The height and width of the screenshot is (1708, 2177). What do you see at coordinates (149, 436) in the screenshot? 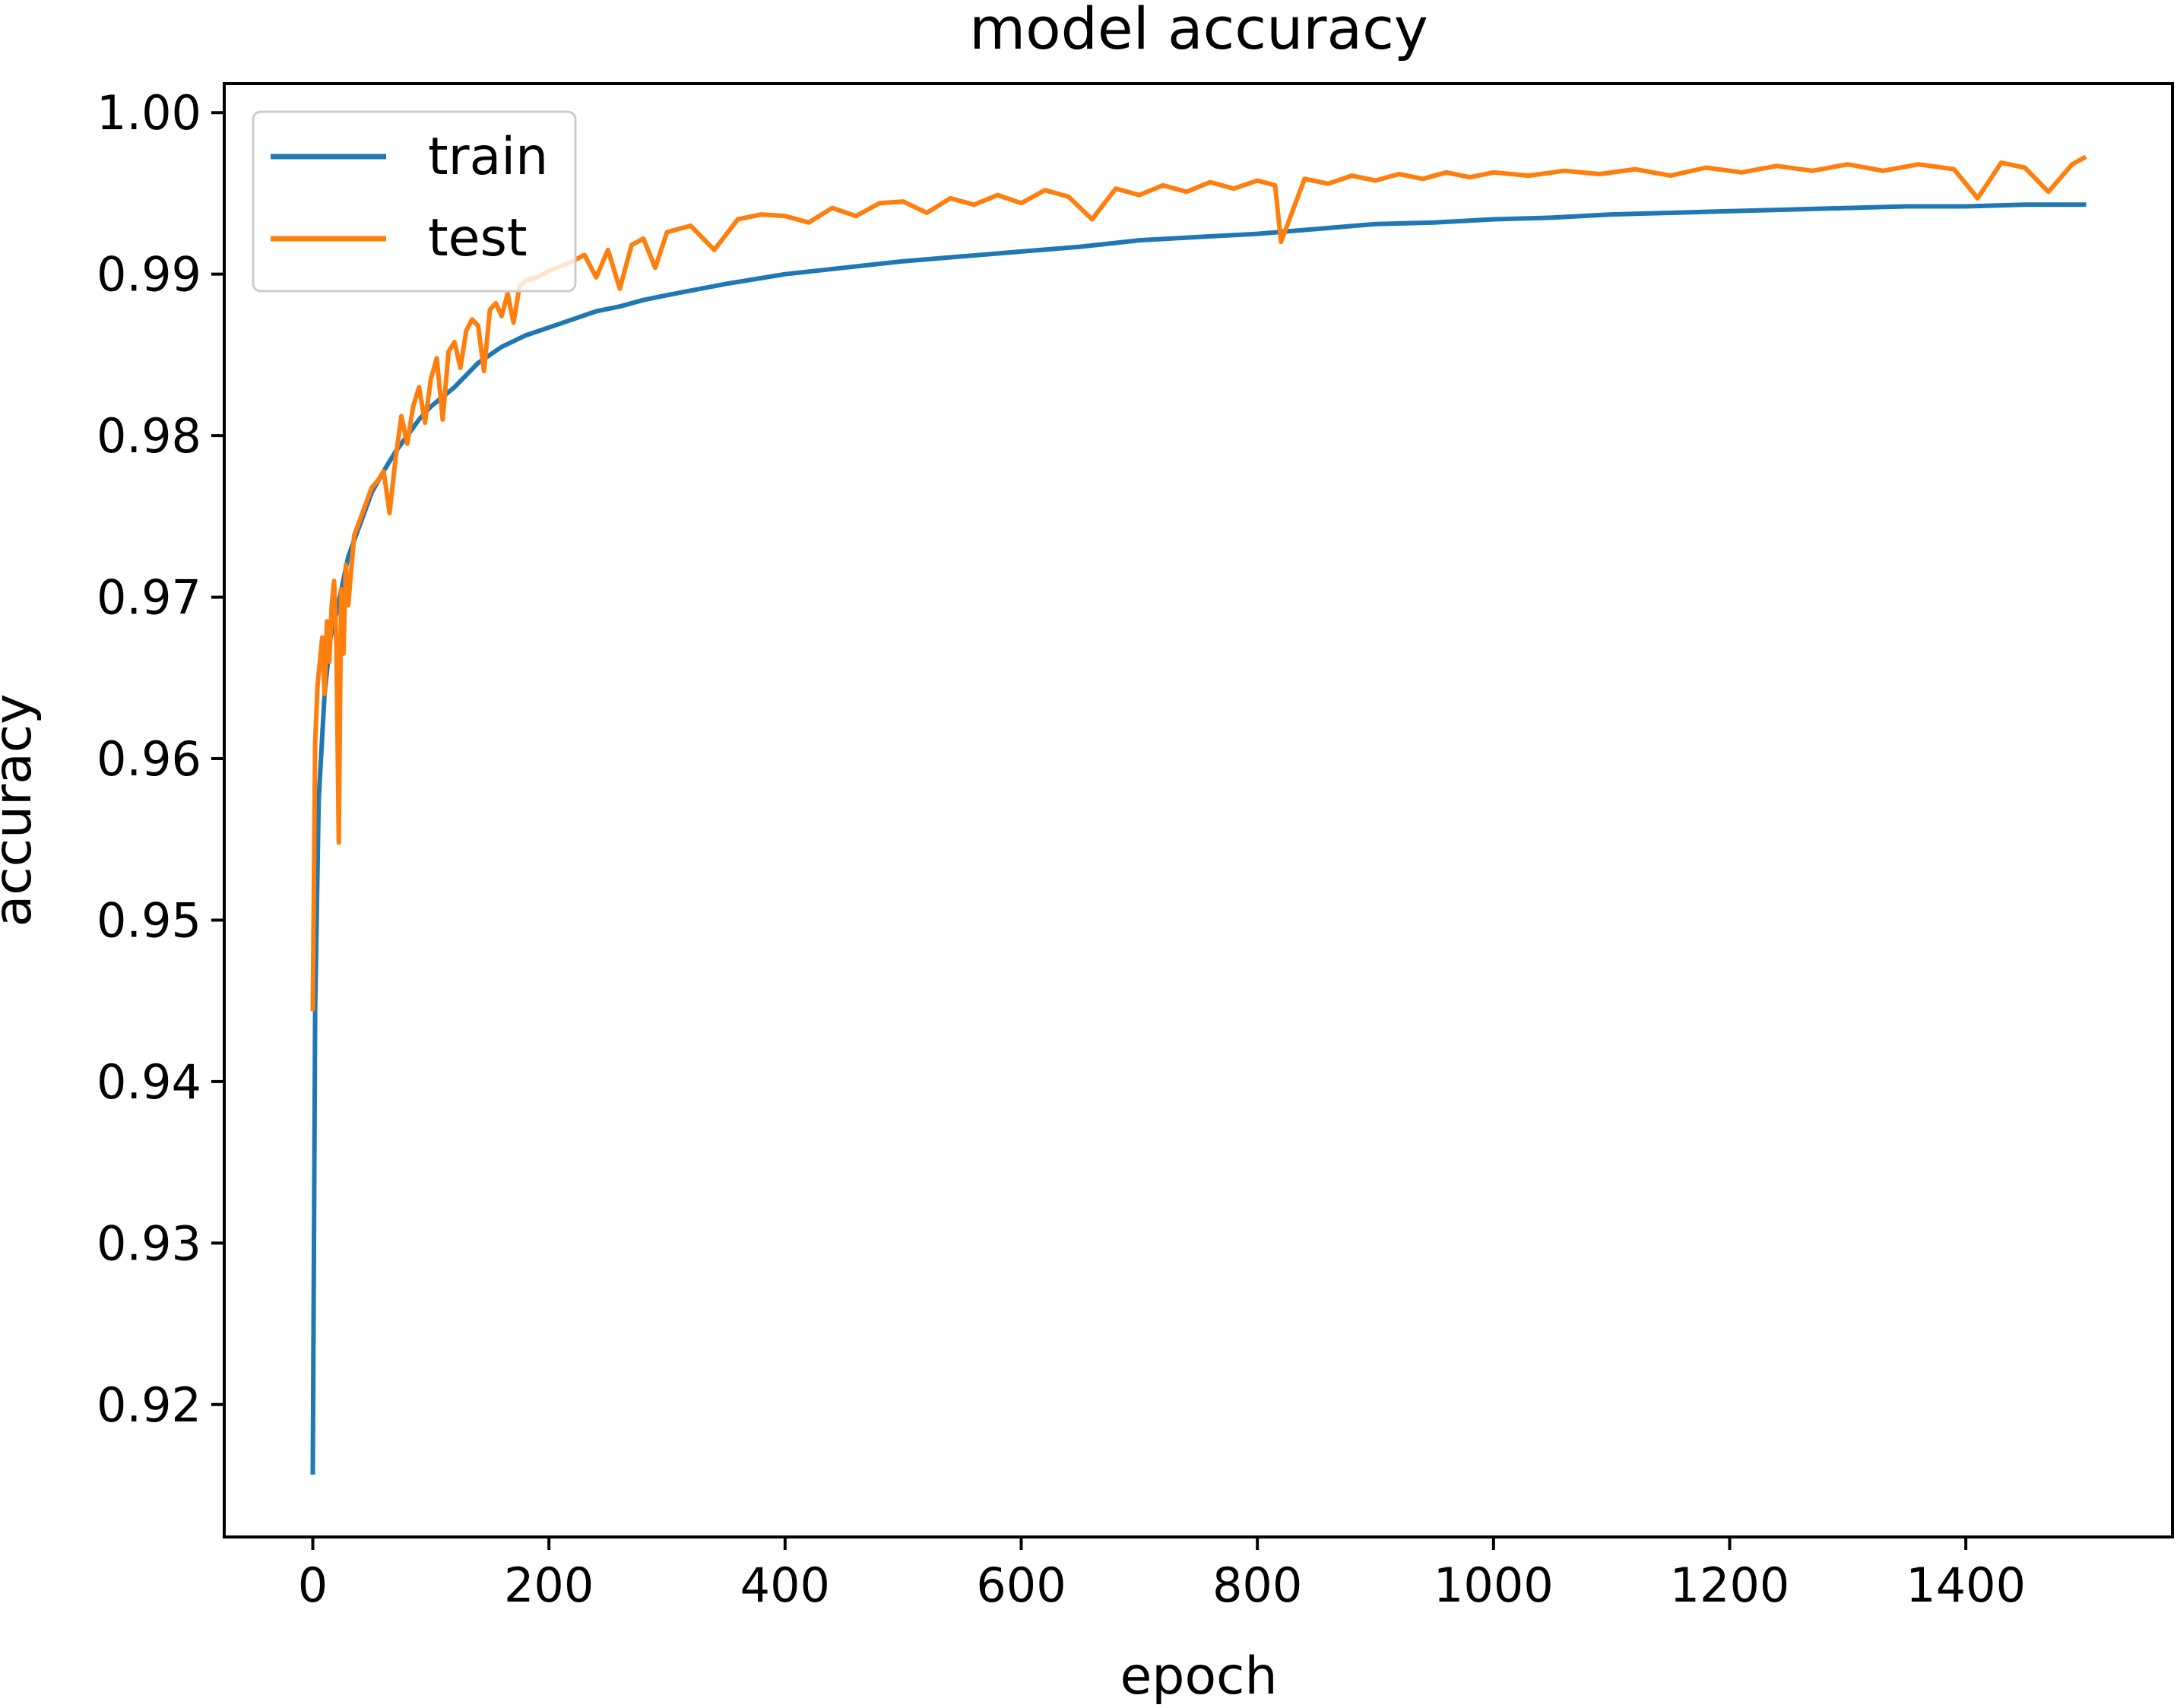
I see `y-tick-label: 0.98` at bounding box center [149, 436].